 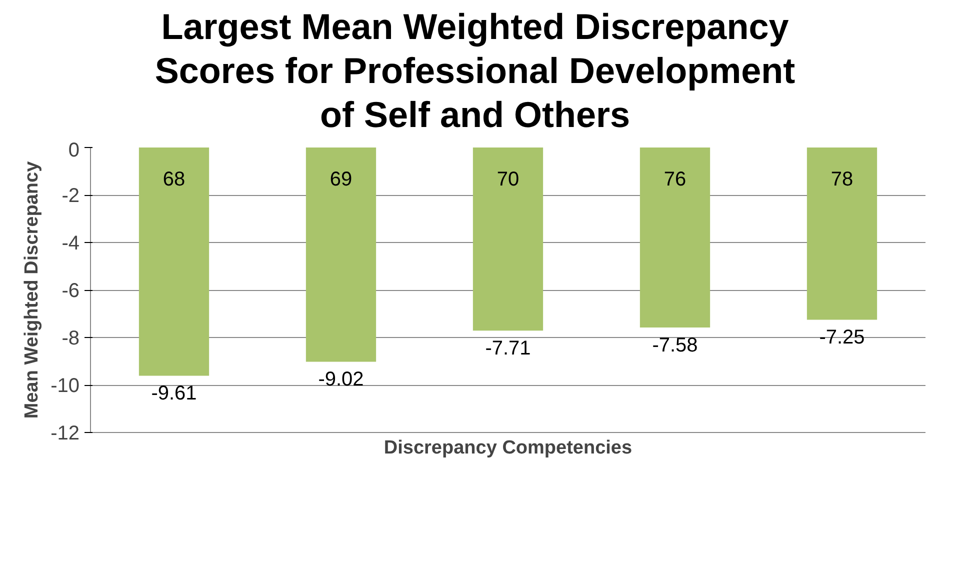 I want to click on x-tick-label: 68, so click(x=174, y=179).